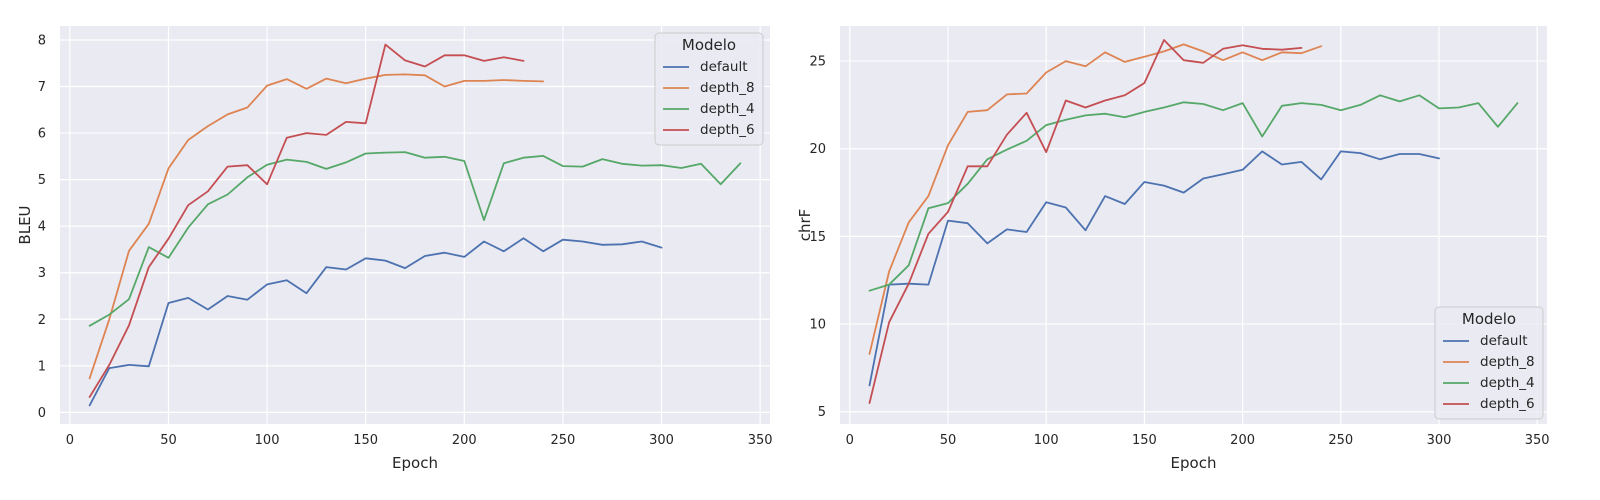  What do you see at coordinates (42, 366) in the screenshot?
I see `y-tick-label: 1` at bounding box center [42, 366].